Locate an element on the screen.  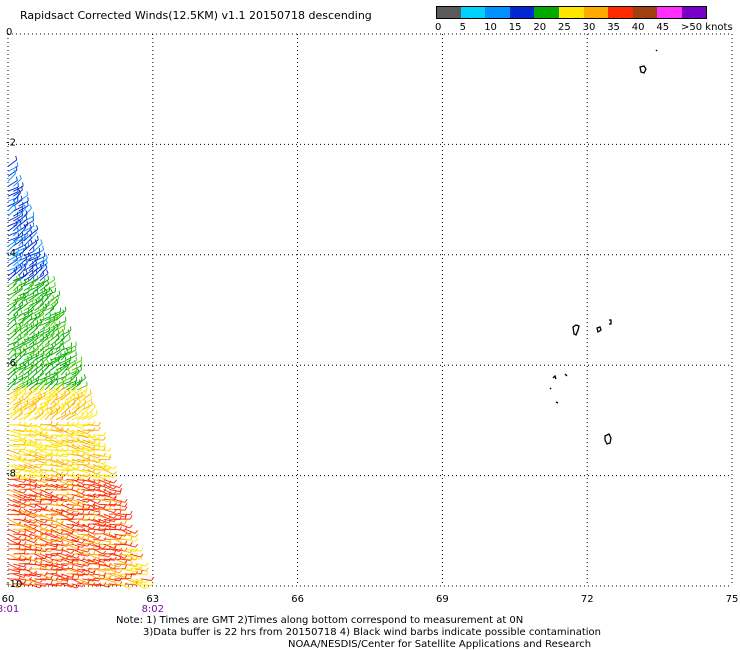
x-tick-label: 69 is located at coordinates (442, 599).